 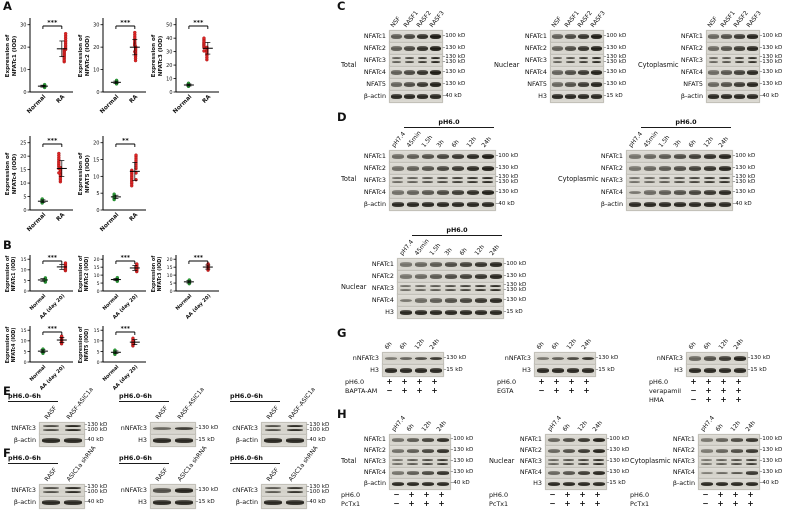 I want to click on condition-label: verapamil, so click(x=665, y=391).